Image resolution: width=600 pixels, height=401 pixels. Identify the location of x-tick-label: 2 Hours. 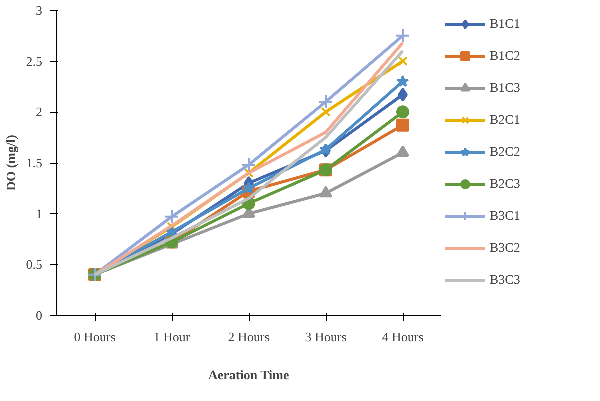
(249, 337).